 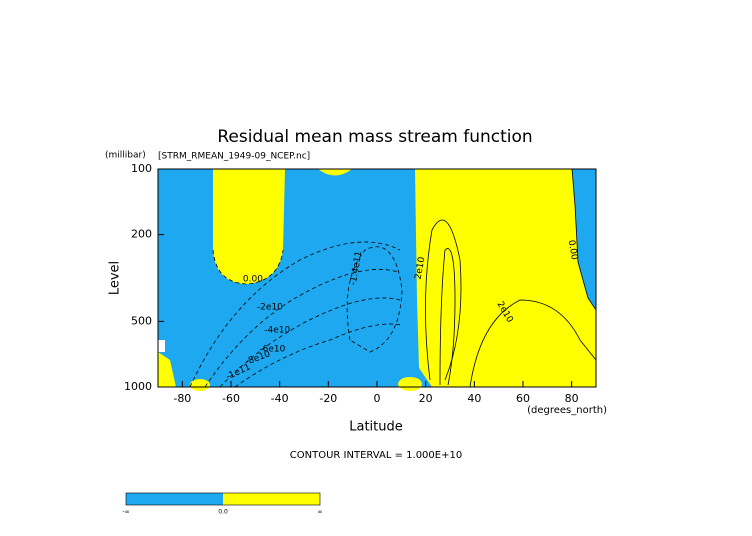 What do you see at coordinates (376, 427) in the screenshot?
I see `x-axis-label: Latitude` at bounding box center [376, 427].